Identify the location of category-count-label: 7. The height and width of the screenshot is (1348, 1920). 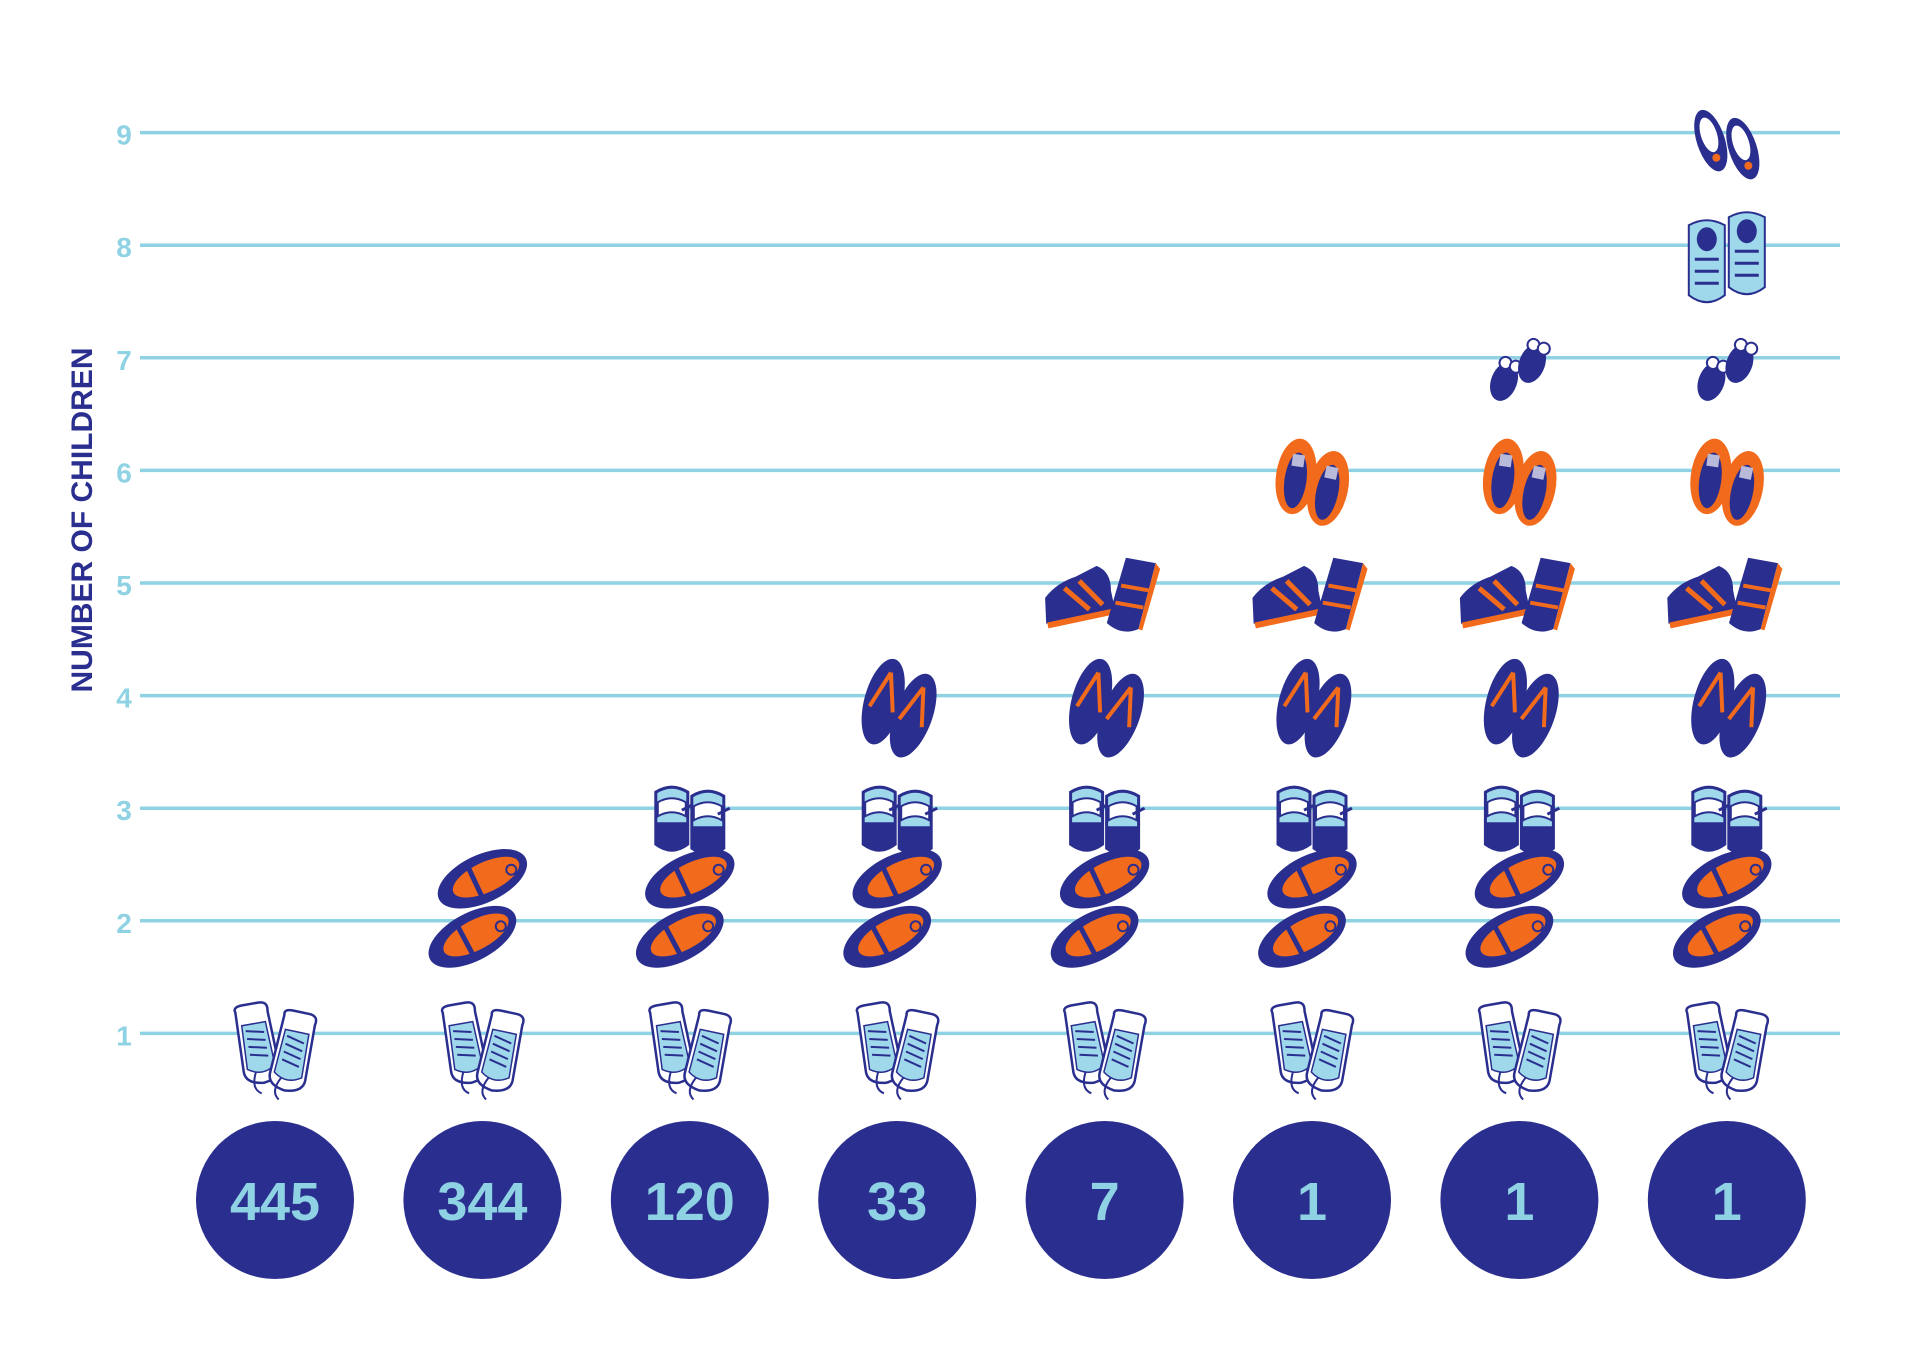
(1105, 1202).